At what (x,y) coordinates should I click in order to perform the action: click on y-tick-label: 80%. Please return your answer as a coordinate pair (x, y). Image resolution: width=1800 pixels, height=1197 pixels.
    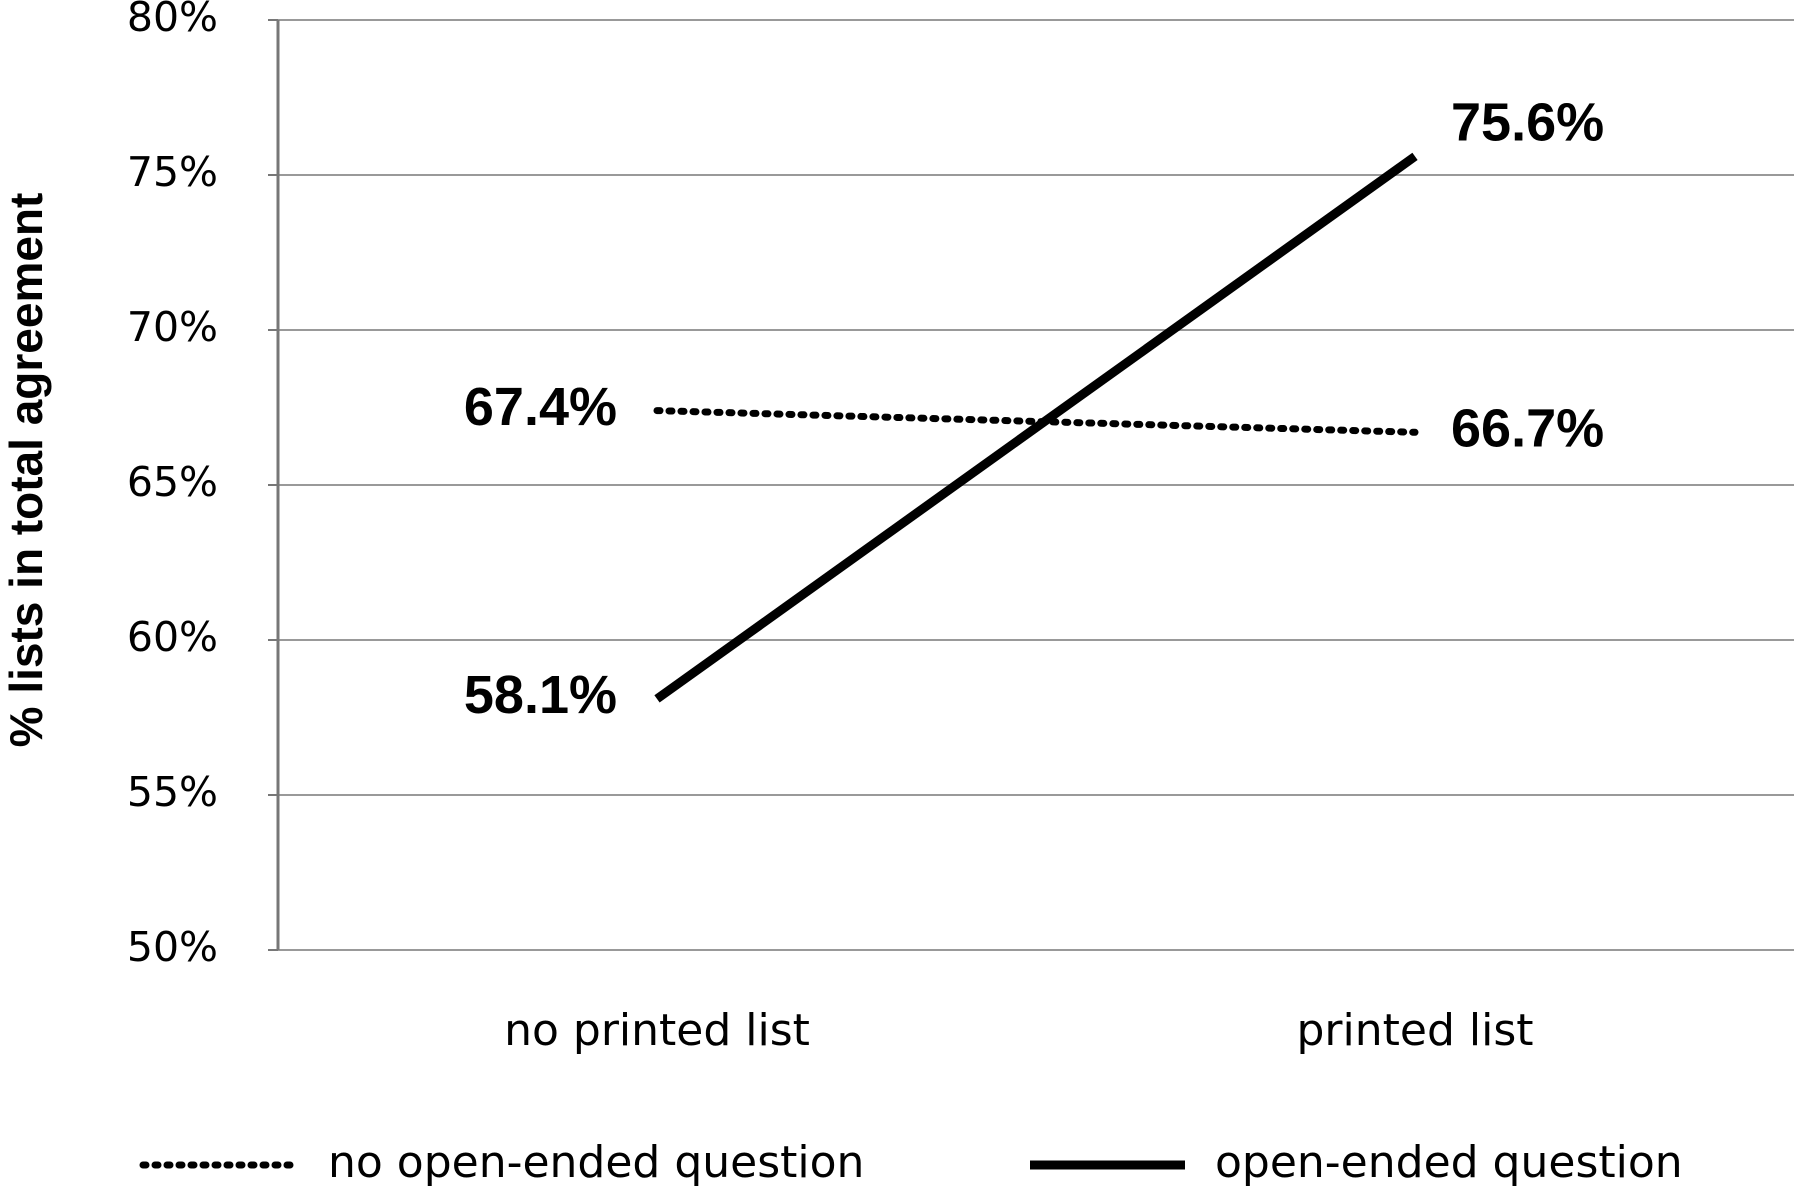
    Looking at the image, I should click on (172, 20).